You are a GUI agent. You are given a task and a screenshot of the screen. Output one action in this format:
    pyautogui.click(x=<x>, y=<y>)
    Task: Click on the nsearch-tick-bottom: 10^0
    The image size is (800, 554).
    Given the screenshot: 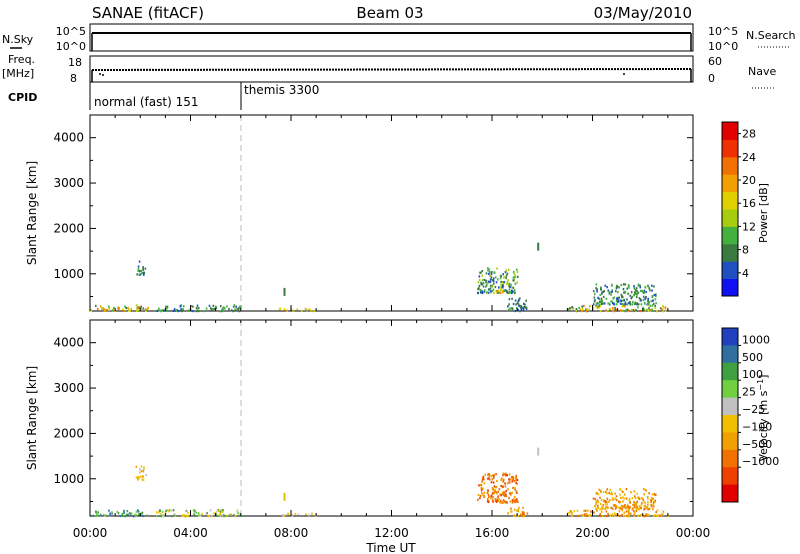 What is the action you would take?
    pyautogui.click(x=723, y=46)
    